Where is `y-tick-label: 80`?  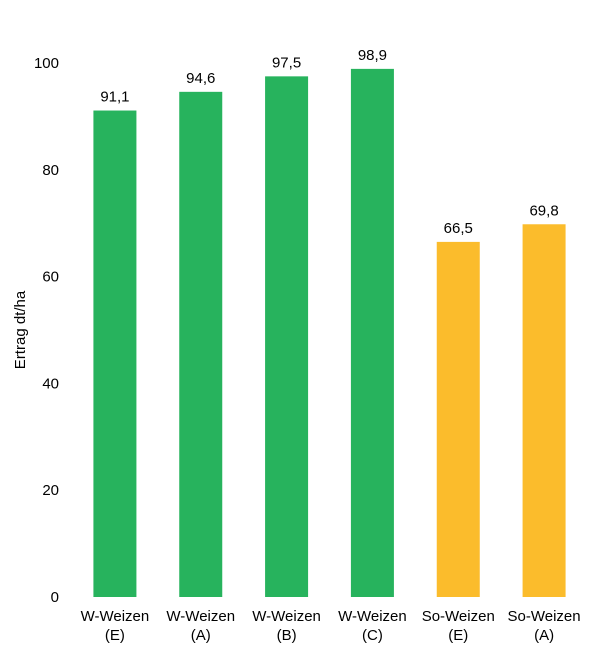 y-tick-label: 80 is located at coordinates (50, 170).